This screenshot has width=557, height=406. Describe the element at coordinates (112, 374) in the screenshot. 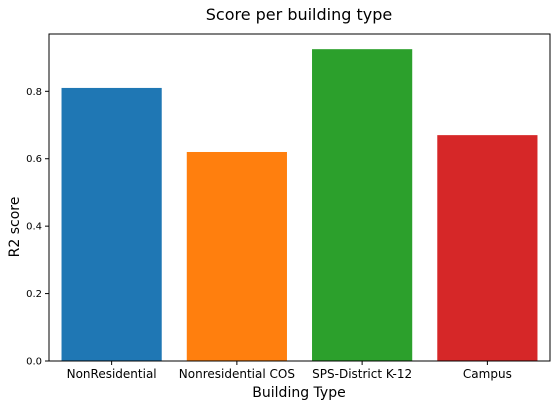

I see `x-tick-label-0: NonResidential` at that location.